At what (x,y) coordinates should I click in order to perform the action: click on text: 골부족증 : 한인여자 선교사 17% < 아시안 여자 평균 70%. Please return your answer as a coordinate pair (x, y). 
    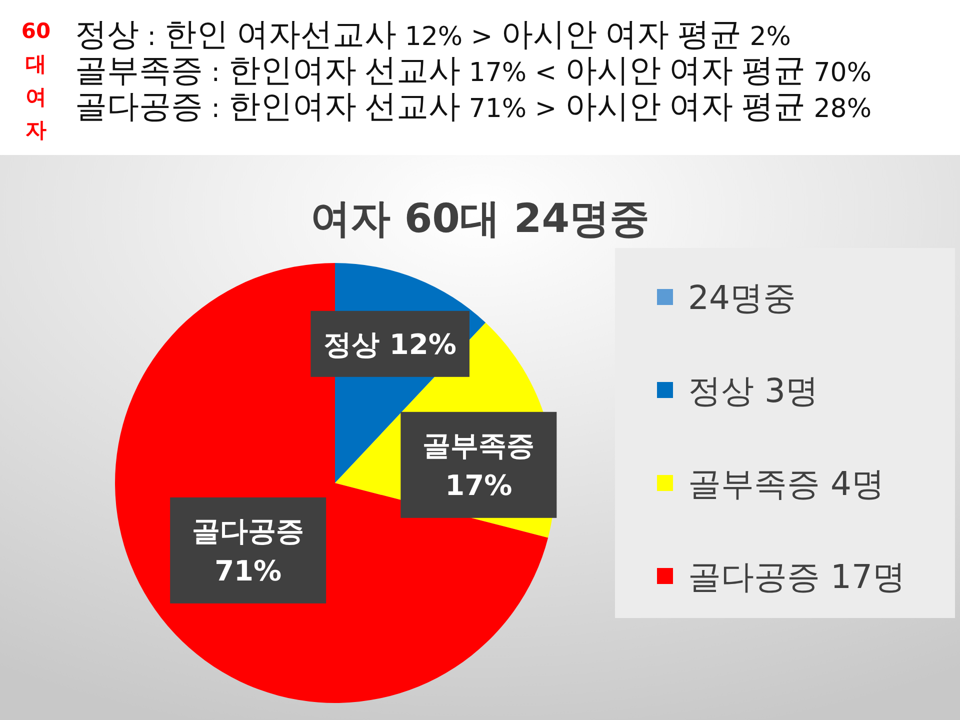
    Looking at the image, I should click on (473, 70).